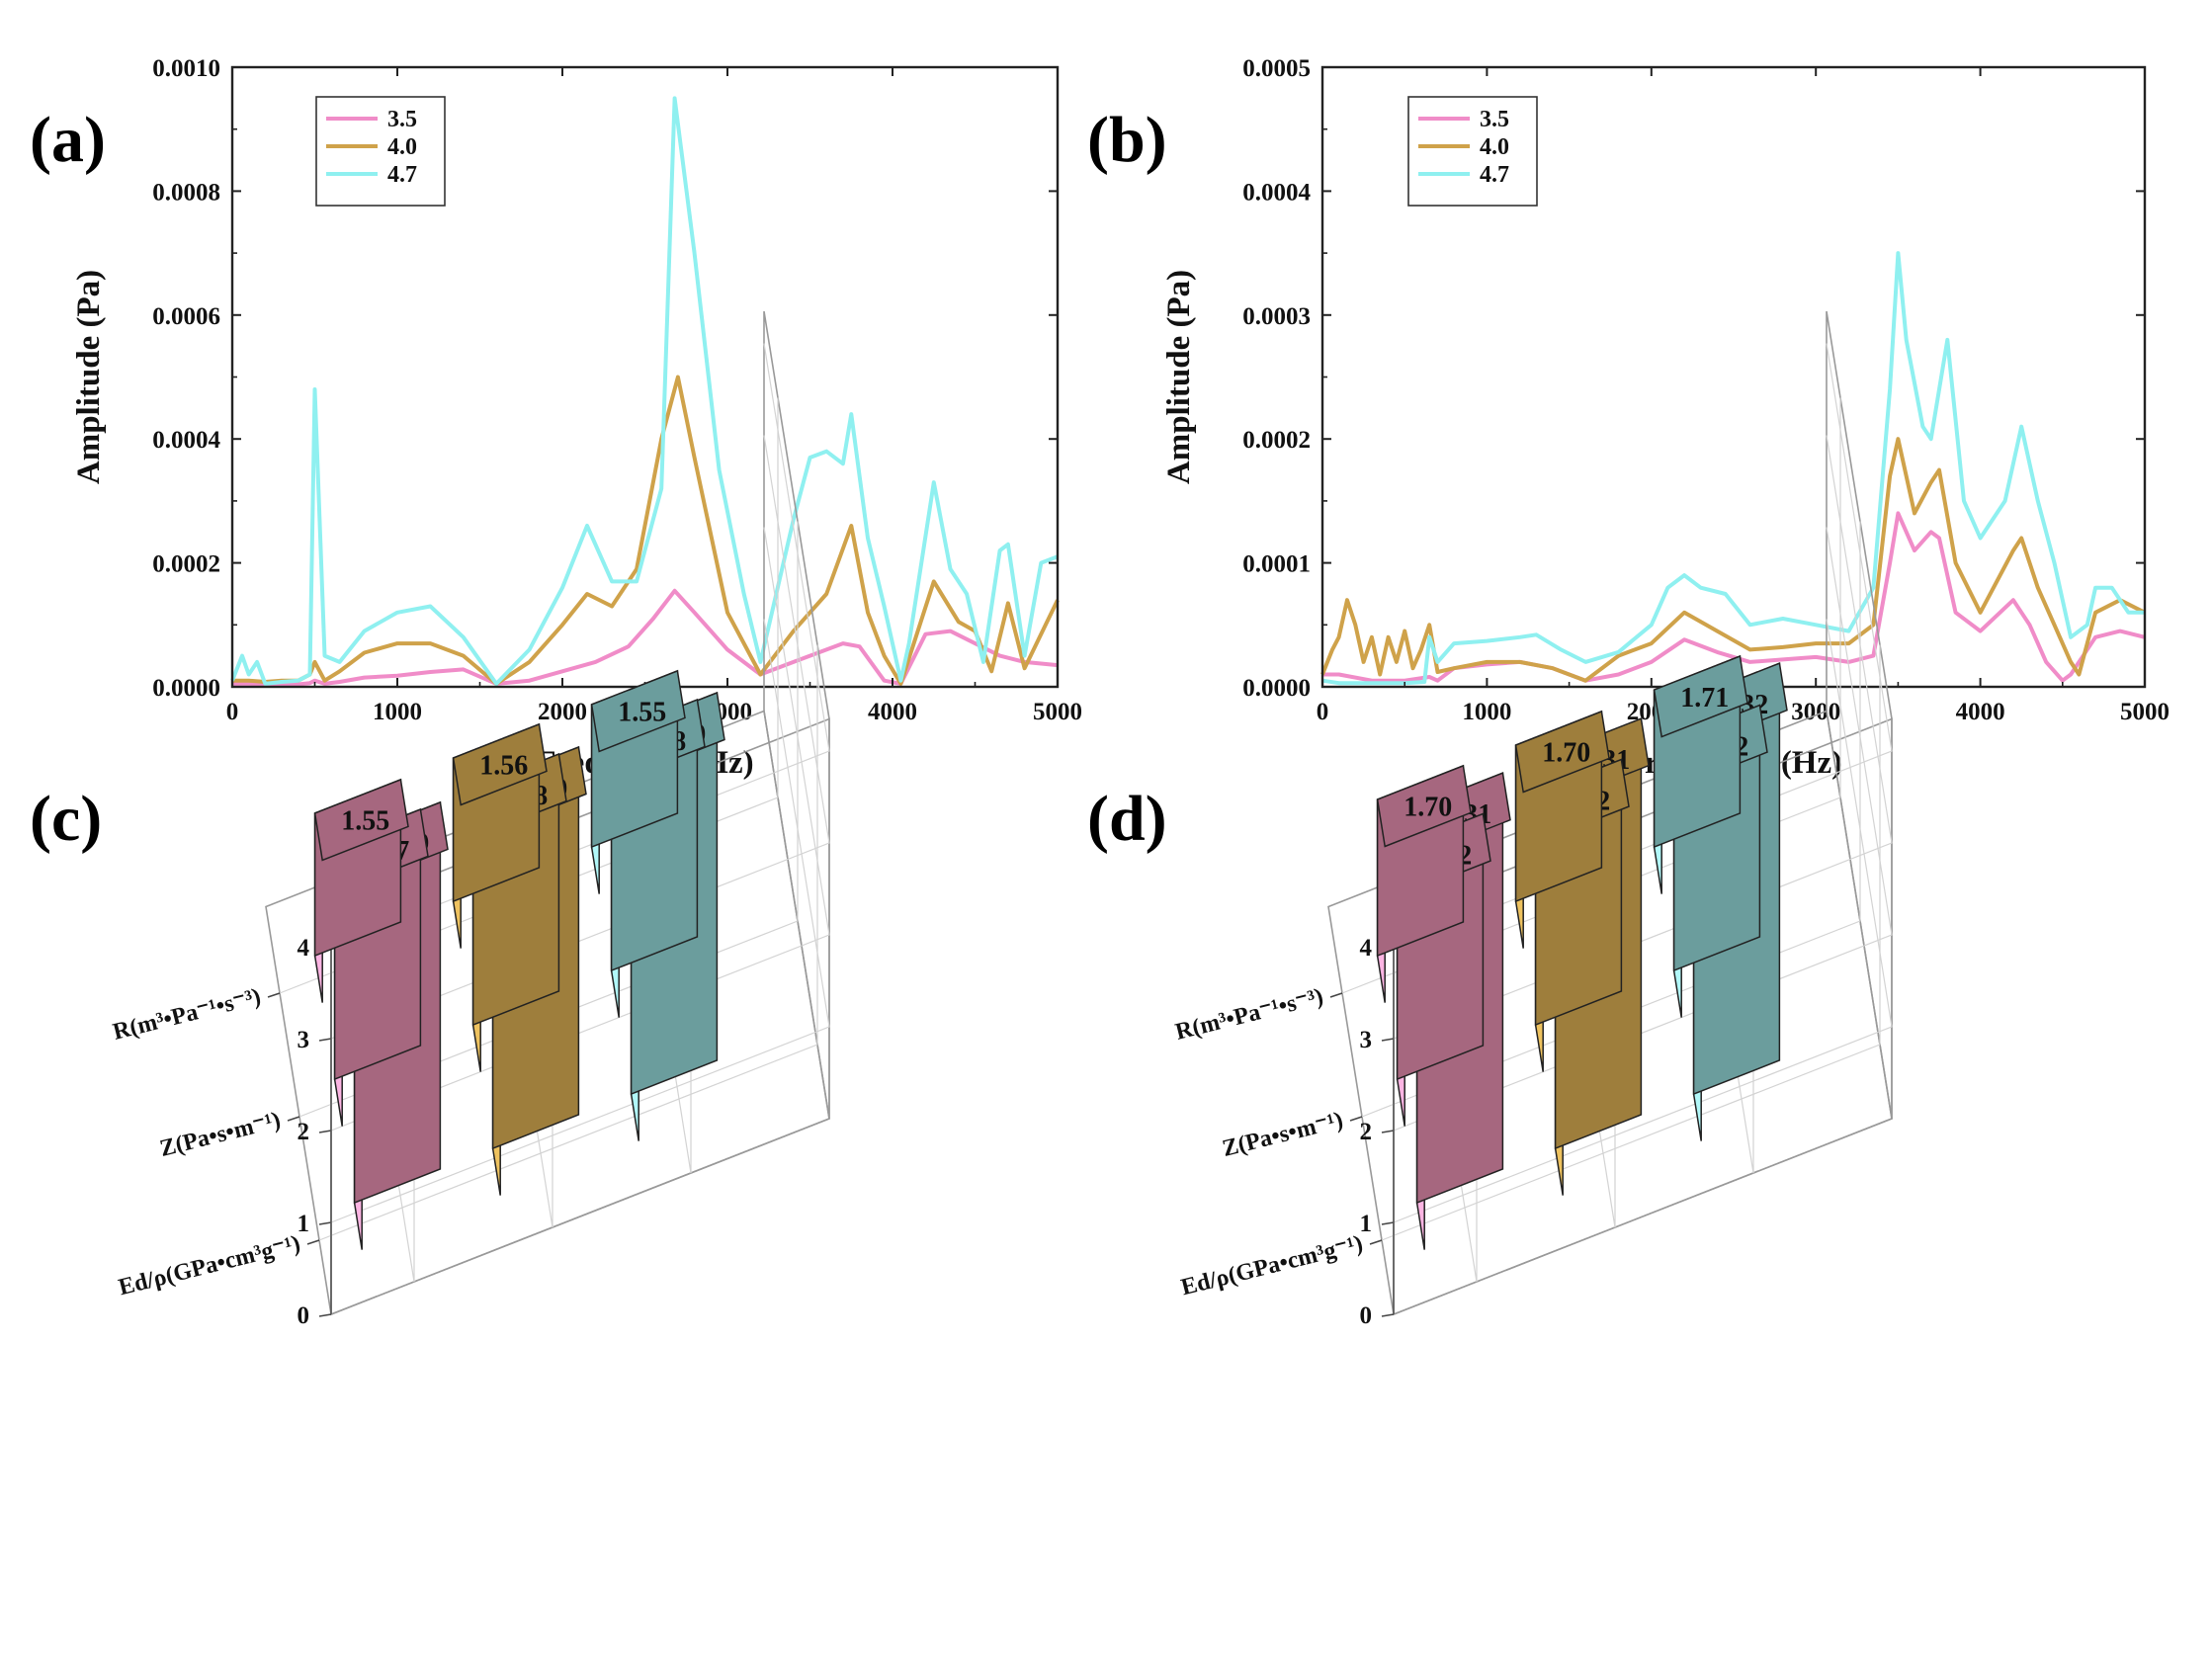 The image size is (2212, 1678). Describe the element at coordinates (562, 712) in the screenshot. I see `x-tick-label: 2000` at that location.